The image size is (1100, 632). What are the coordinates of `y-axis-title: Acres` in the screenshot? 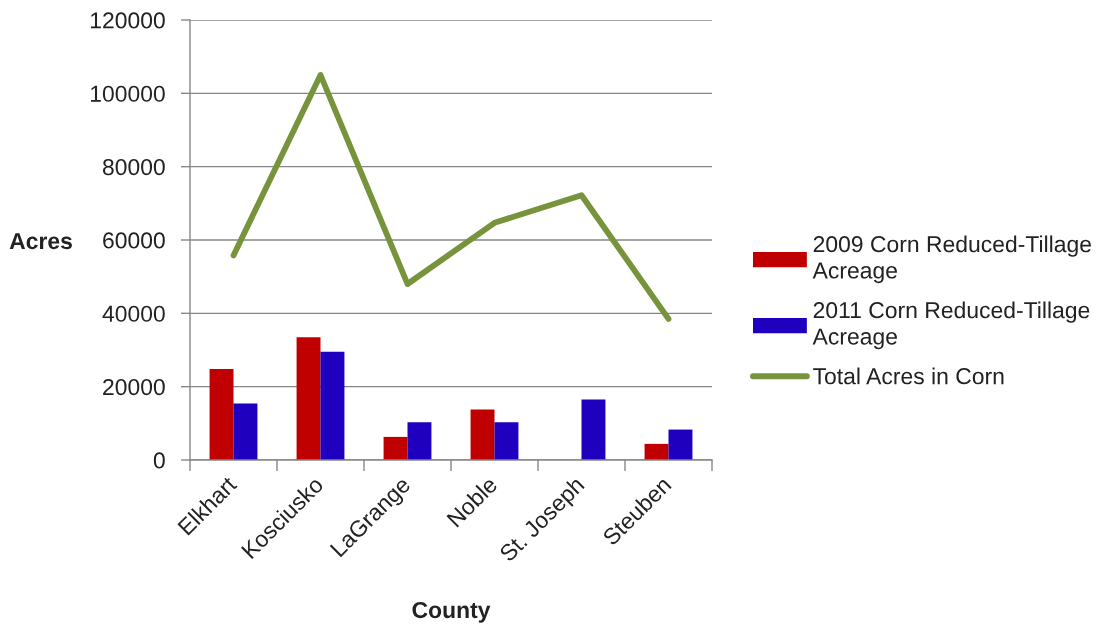 It's located at (40, 241).